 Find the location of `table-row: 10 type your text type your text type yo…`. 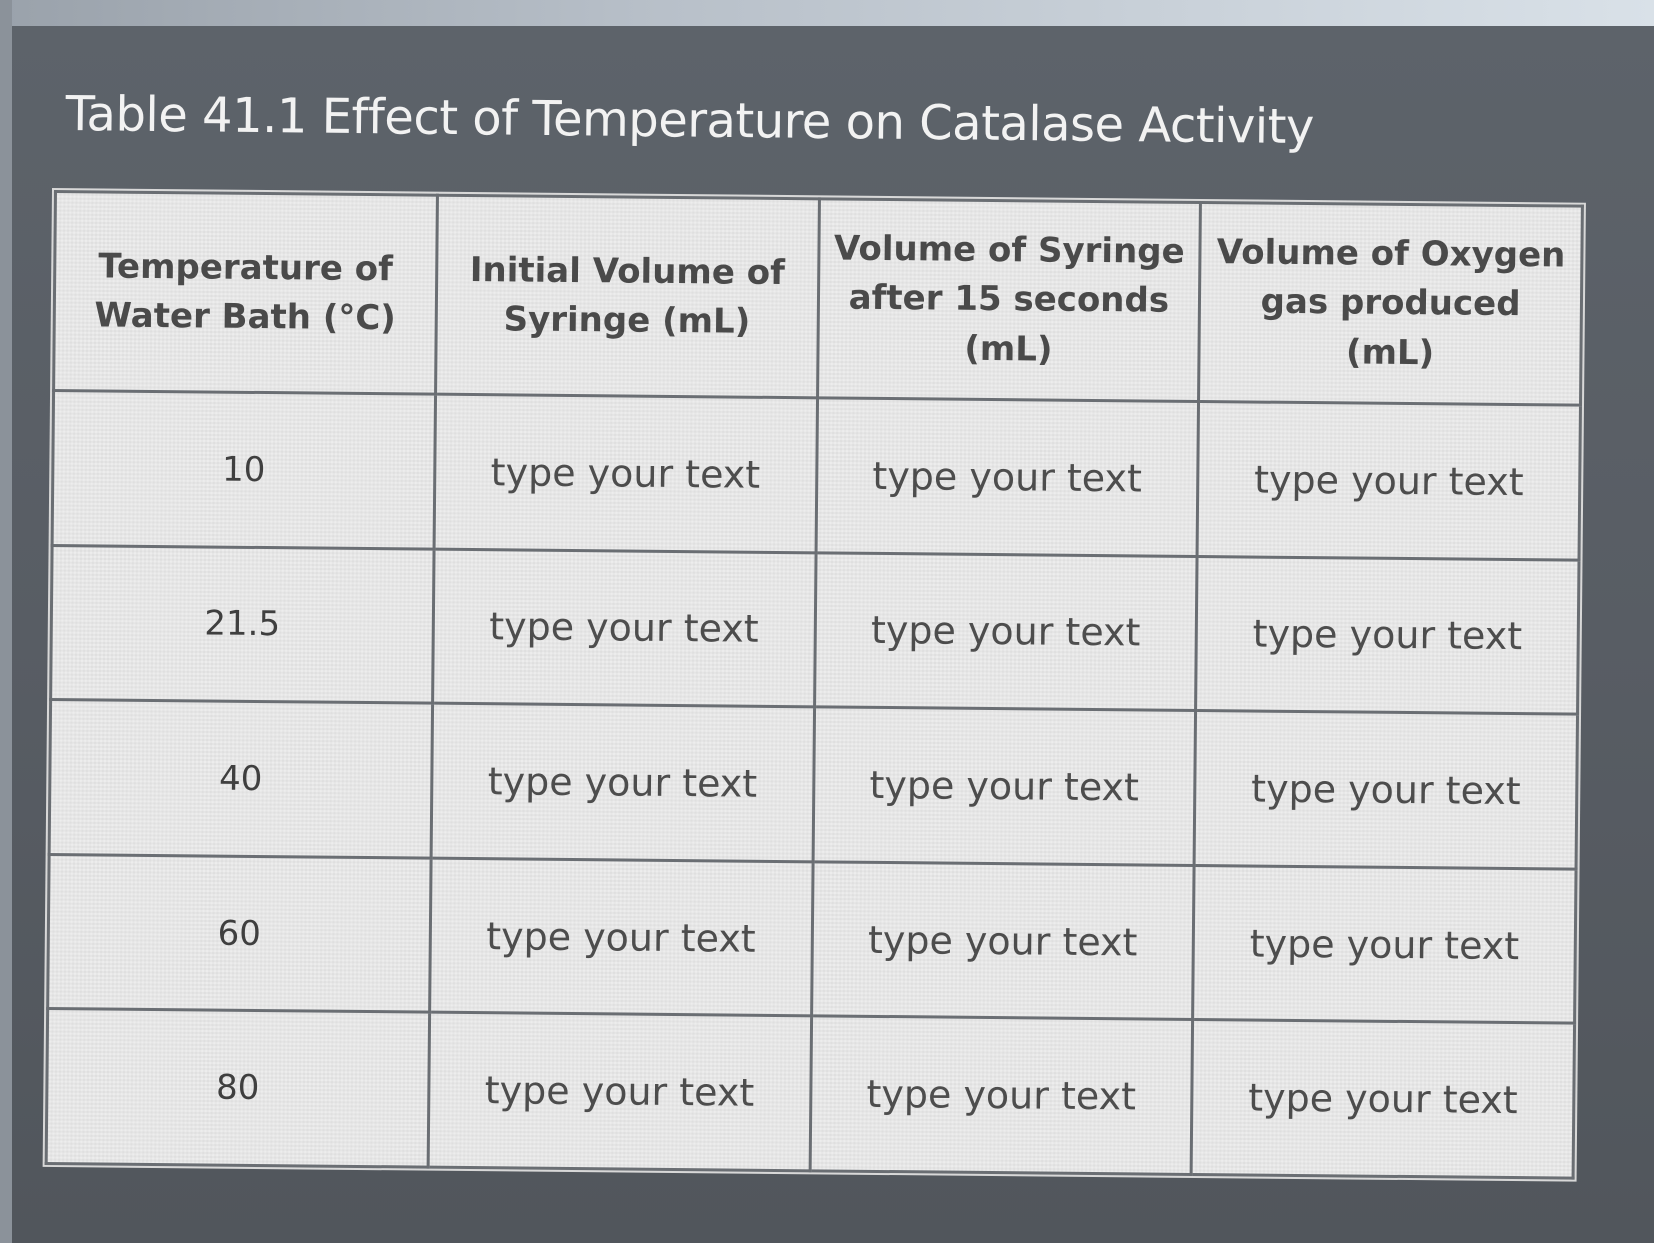

table-row: 10 type your text type your text type yo… is located at coordinates (816, 475).